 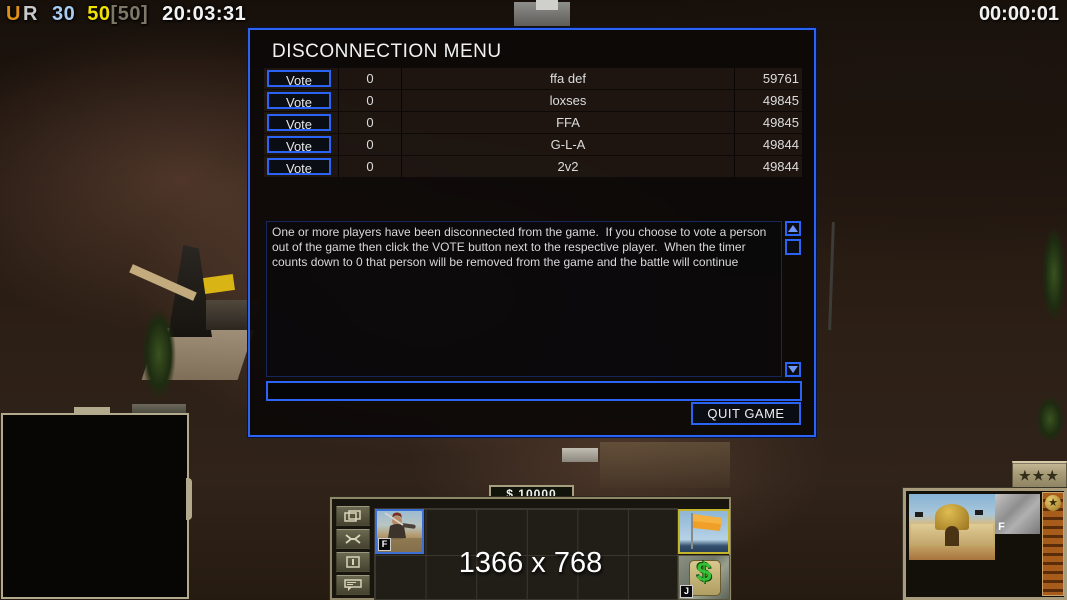 I want to click on options-menu-button, so click(x=353, y=516).